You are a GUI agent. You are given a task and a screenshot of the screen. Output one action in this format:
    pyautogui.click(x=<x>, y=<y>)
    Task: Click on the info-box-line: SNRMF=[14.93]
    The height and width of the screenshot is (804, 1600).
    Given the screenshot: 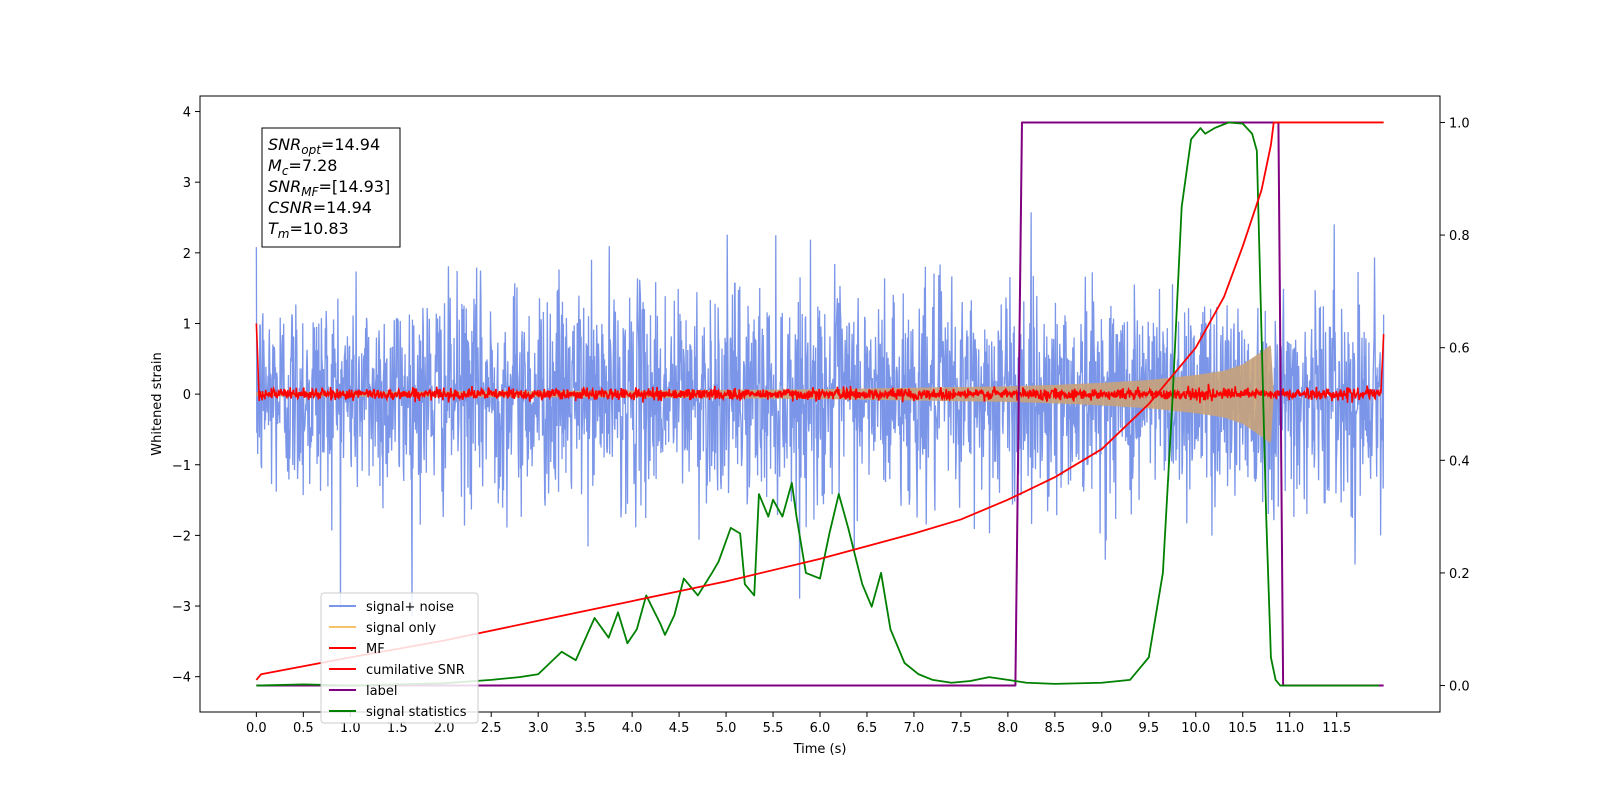 What is the action you would take?
    pyautogui.click(x=329, y=188)
    